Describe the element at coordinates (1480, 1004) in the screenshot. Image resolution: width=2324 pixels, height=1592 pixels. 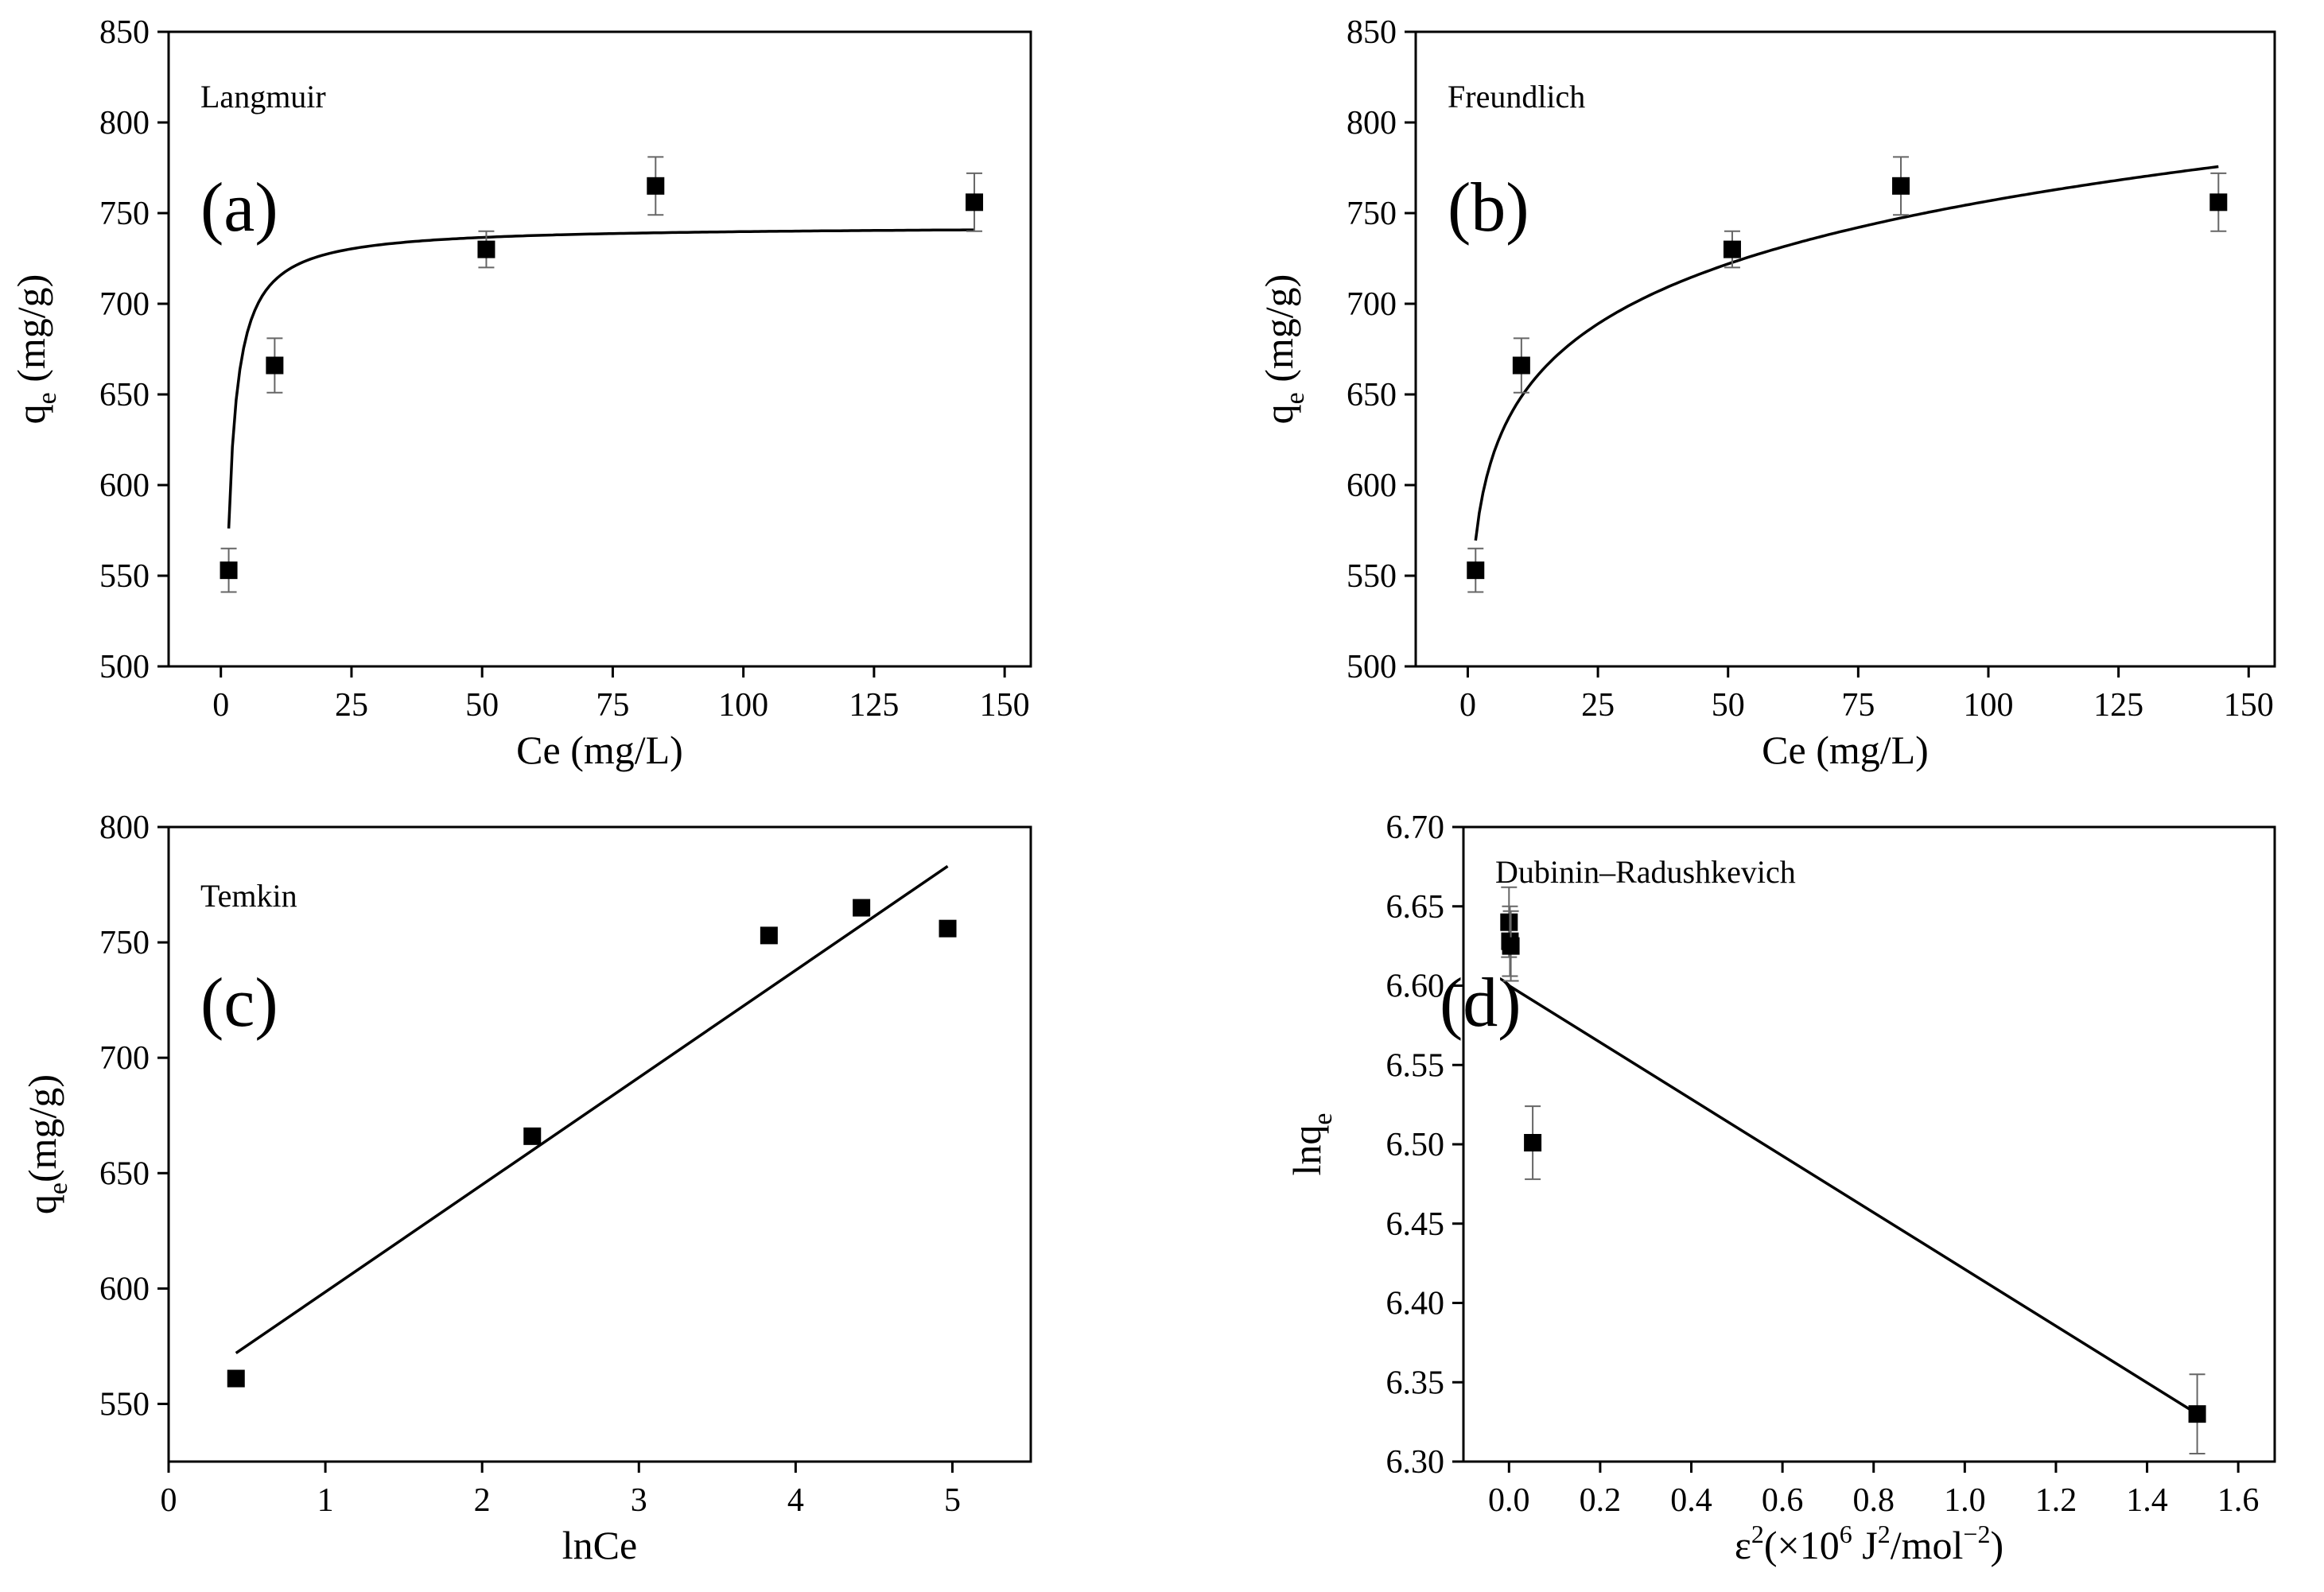
I see `panel-letter: (d)` at that location.